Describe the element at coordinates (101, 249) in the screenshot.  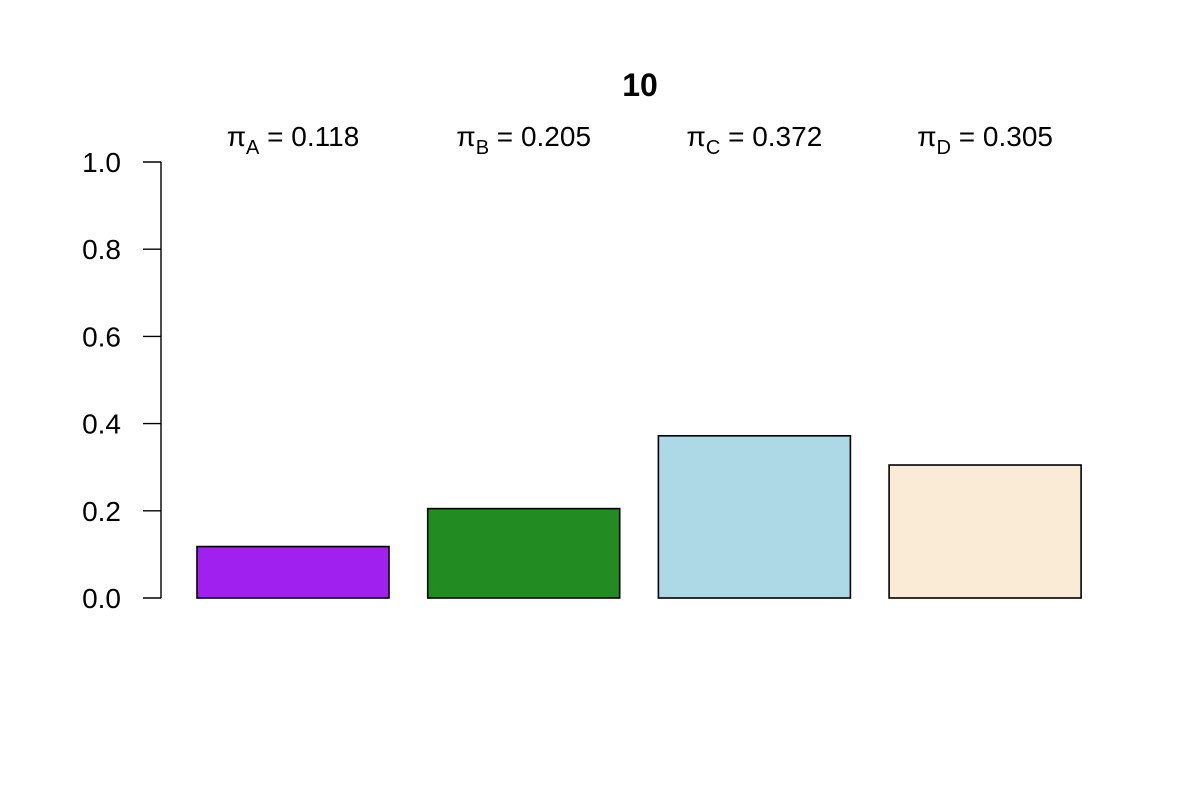
I see `y-tick-label: 0.8` at that location.